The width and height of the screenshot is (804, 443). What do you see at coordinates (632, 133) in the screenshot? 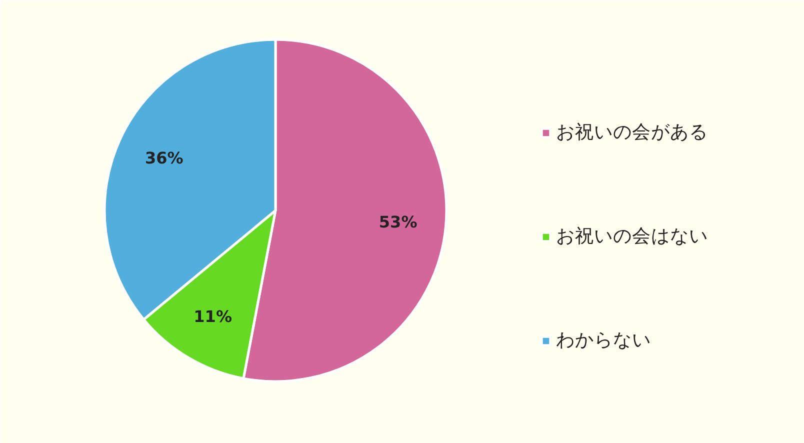
I see `legend-label: お祝いの会がある` at bounding box center [632, 133].